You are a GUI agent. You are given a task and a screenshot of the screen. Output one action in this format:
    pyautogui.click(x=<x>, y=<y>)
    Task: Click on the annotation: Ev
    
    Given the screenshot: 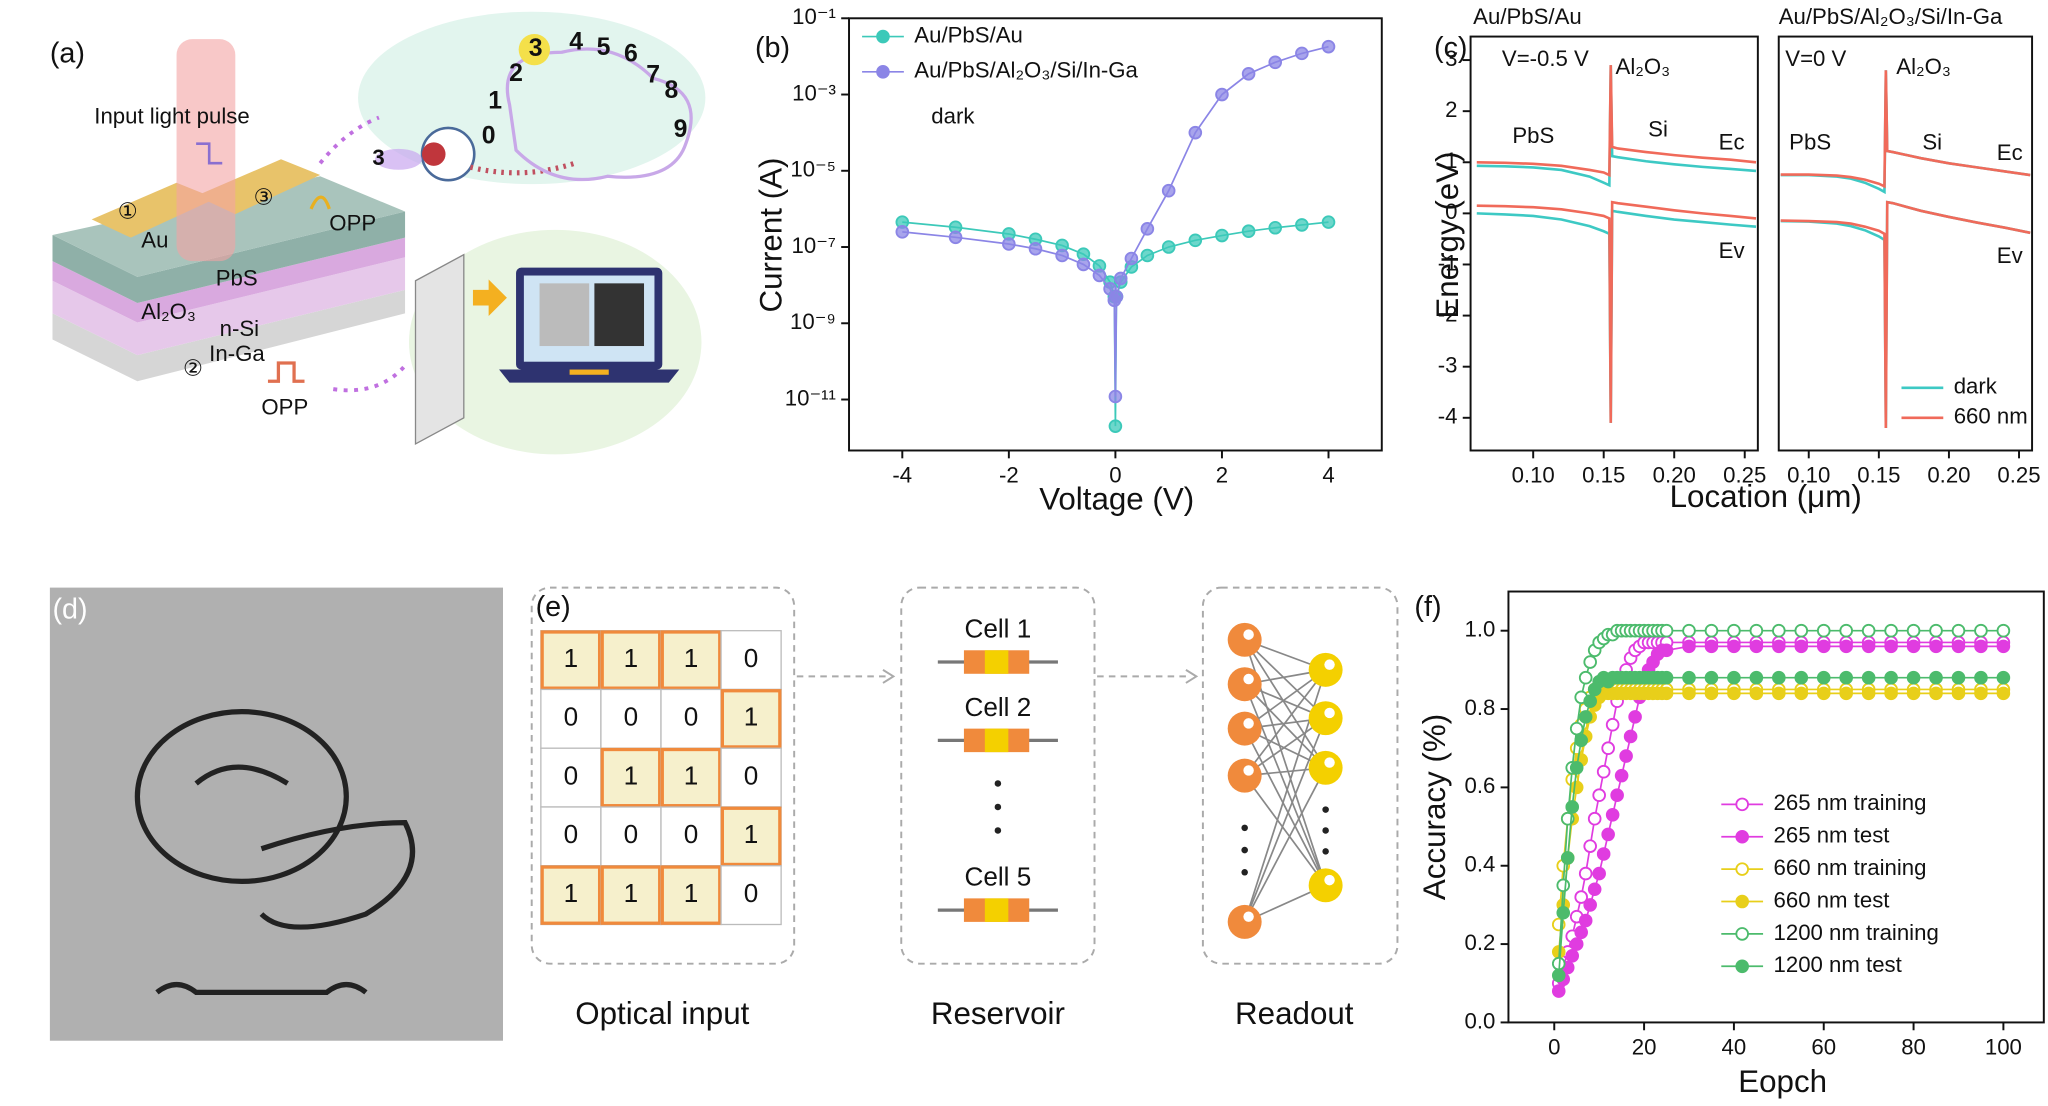 What is the action you would take?
    pyautogui.click(x=2010, y=255)
    